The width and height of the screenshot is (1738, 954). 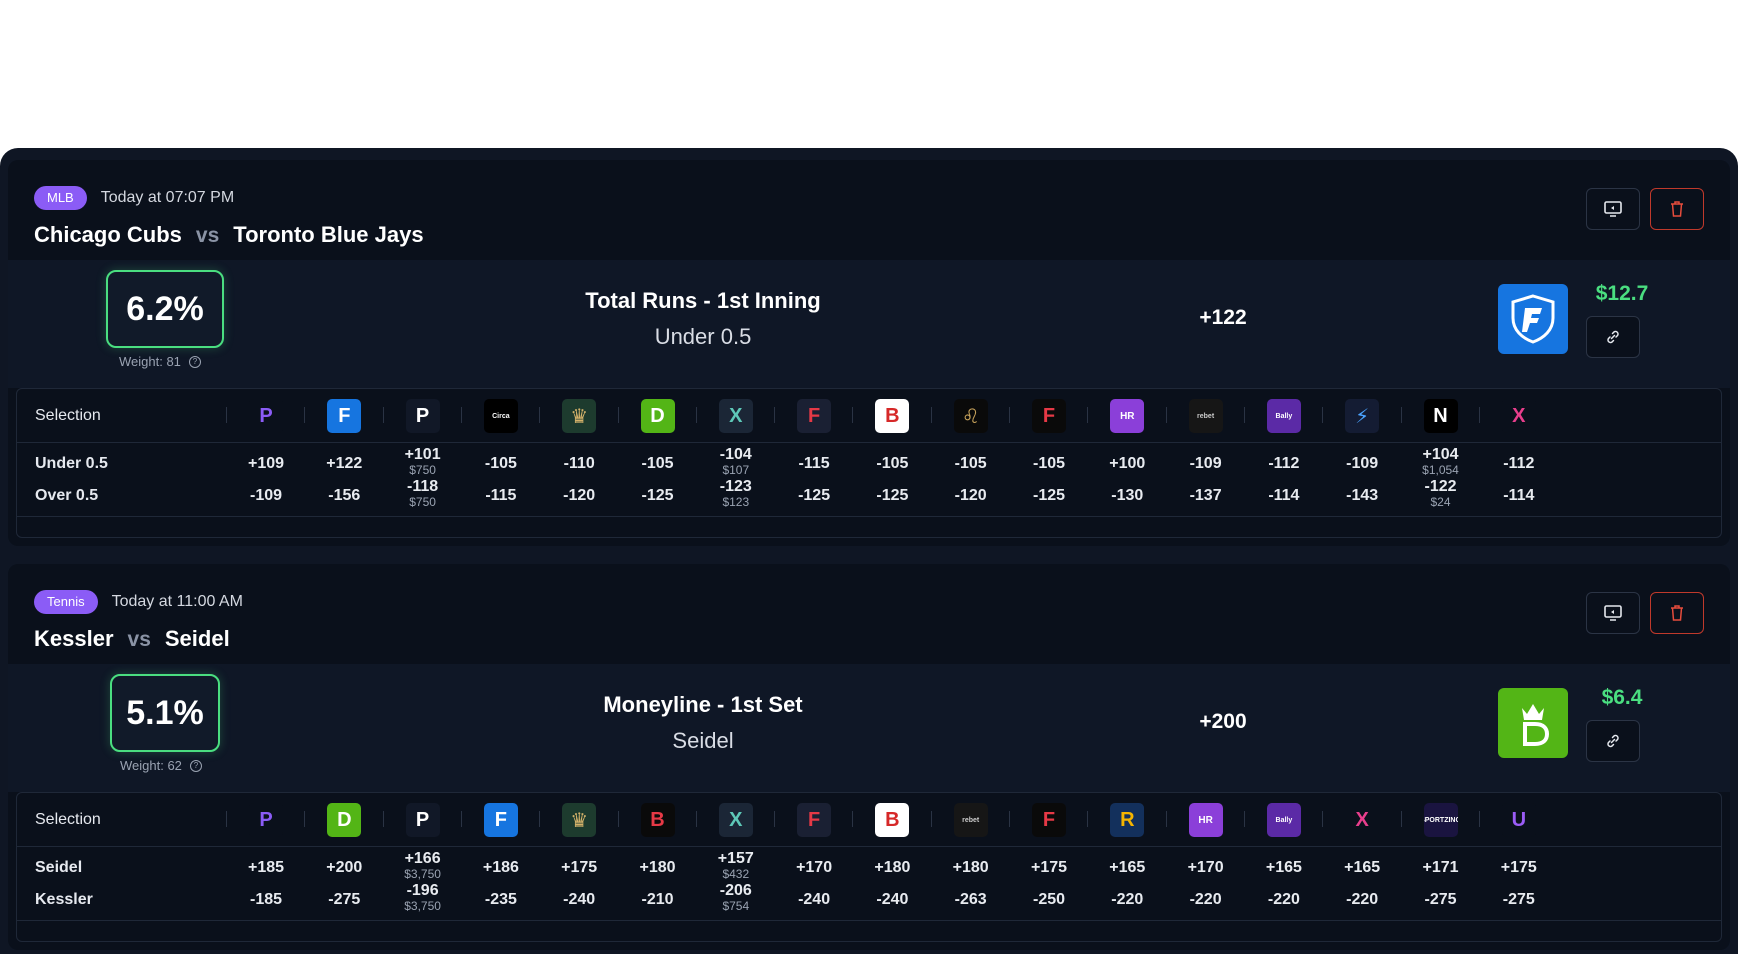 I want to click on odds-cell: -123 $123, so click(x=736, y=493).